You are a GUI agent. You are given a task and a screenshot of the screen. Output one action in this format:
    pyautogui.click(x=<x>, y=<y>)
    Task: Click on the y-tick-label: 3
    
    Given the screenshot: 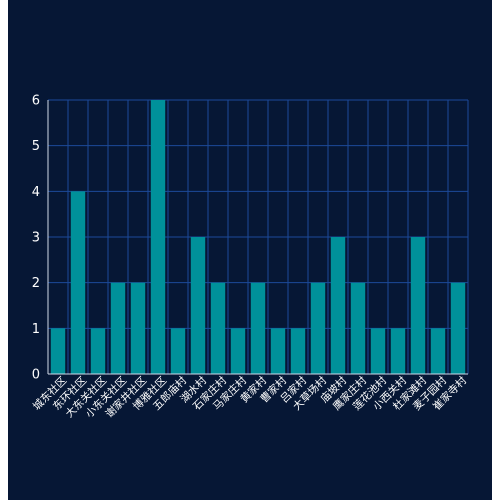 What is the action you would take?
    pyautogui.click(x=36, y=238)
    